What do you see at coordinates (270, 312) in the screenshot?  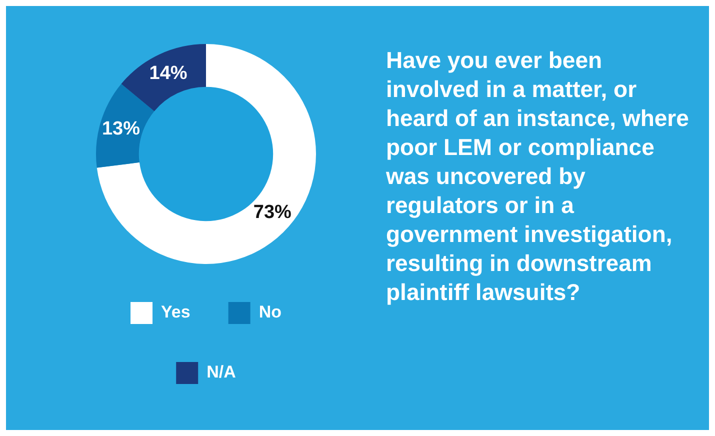 I see `legend-label: No` at bounding box center [270, 312].